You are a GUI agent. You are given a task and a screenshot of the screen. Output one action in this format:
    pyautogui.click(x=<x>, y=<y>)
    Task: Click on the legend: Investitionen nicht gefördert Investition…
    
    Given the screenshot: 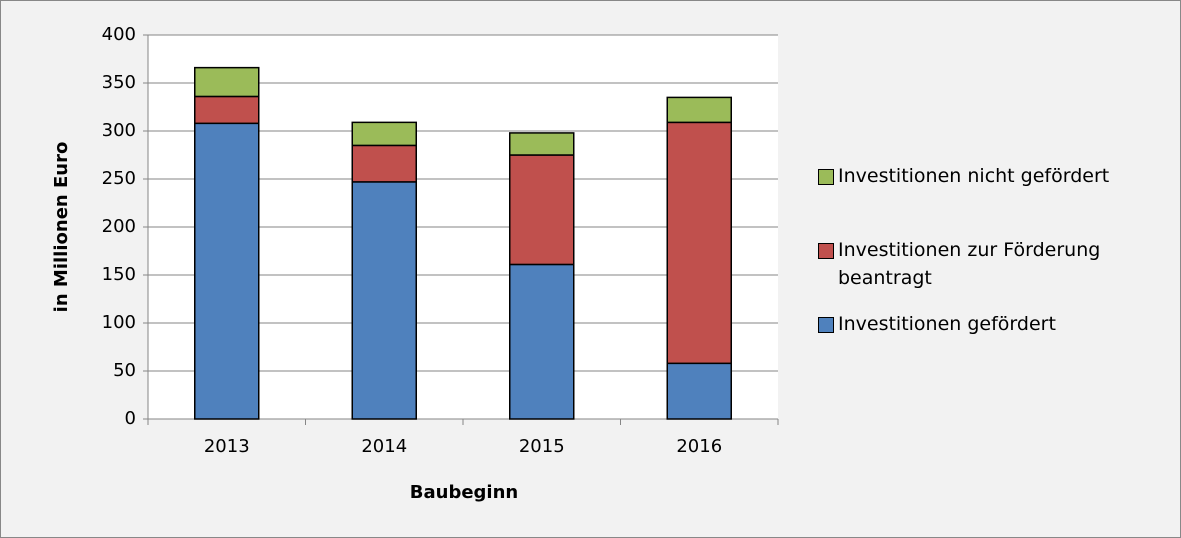 What is the action you would take?
    pyautogui.click(x=988, y=273)
    